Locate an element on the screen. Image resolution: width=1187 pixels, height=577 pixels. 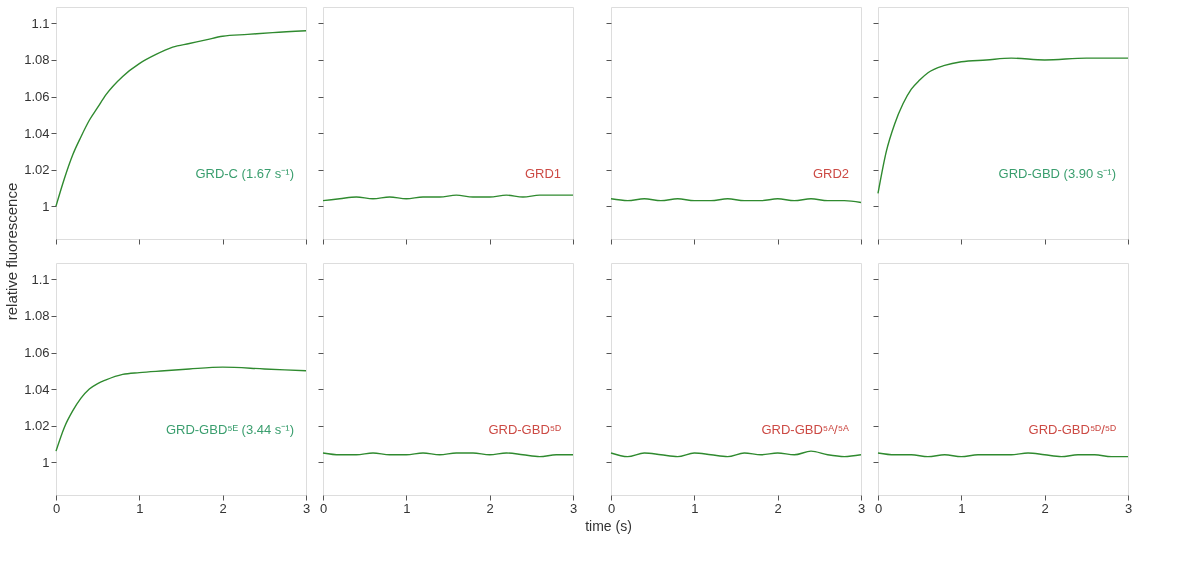
x-axis-title: time (s) is located at coordinates (608, 525).